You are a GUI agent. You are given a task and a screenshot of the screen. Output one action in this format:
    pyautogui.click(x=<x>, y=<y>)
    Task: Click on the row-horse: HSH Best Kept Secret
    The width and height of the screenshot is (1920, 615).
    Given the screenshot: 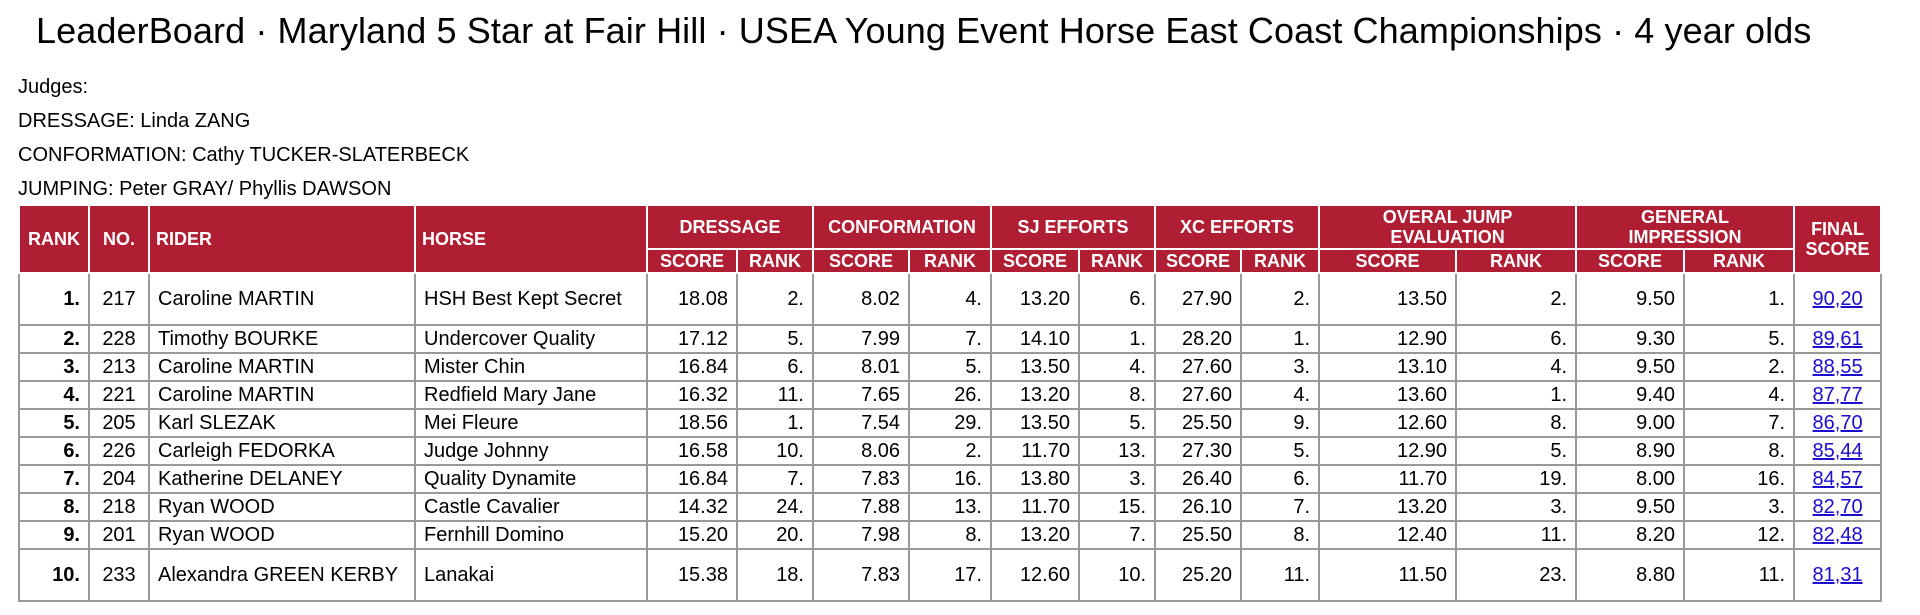 What is the action you would take?
    pyautogui.click(x=531, y=299)
    